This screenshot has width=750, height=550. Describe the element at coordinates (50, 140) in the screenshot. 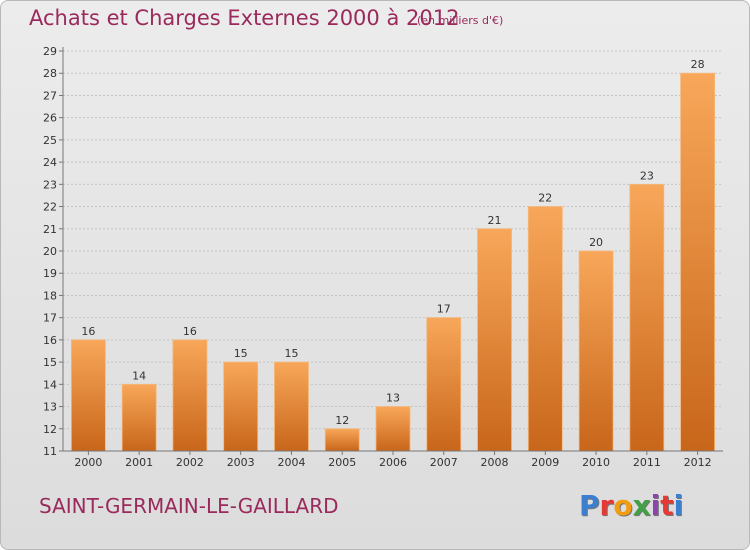

I see `y-tick-label: 25` at that location.